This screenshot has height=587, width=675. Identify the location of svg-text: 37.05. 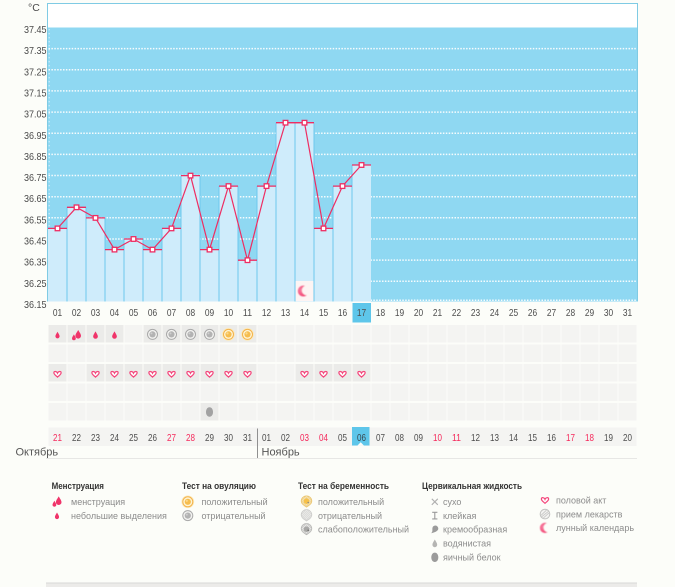
(35, 115).